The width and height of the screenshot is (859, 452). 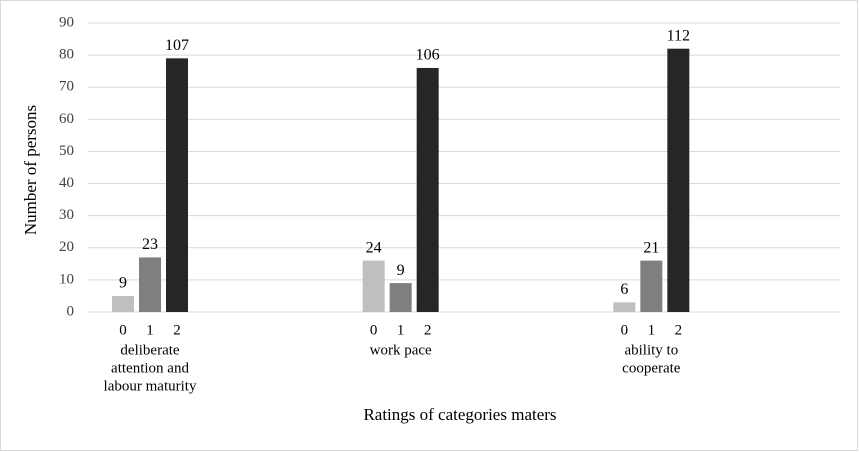 I want to click on data-label: 6, so click(x=624, y=289).